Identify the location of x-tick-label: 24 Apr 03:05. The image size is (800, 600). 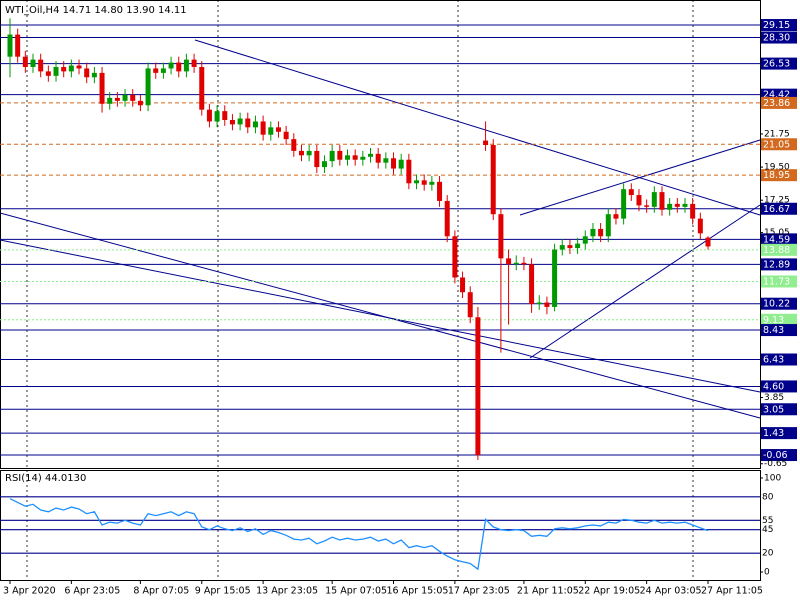
(671, 591).